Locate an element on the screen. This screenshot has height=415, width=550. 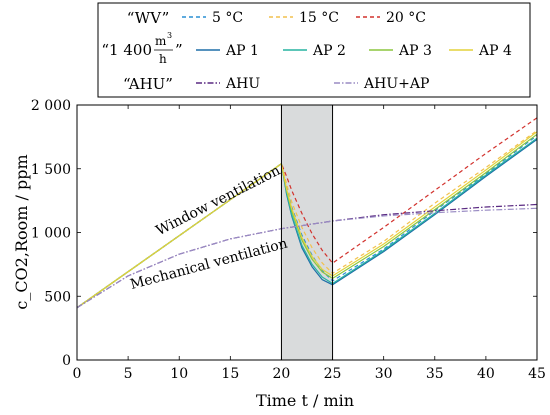
legend-flow-value: “1 400 is located at coordinates (126, 50).